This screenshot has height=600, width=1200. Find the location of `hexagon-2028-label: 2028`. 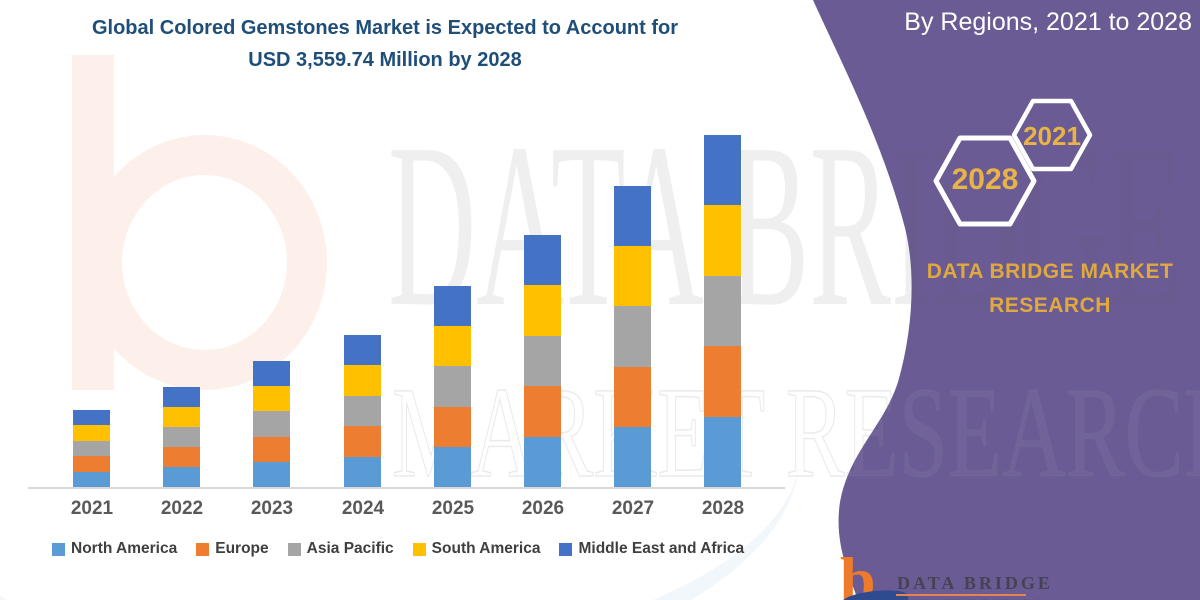

hexagon-2028-label: 2028 is located at coordinates (985, 179).